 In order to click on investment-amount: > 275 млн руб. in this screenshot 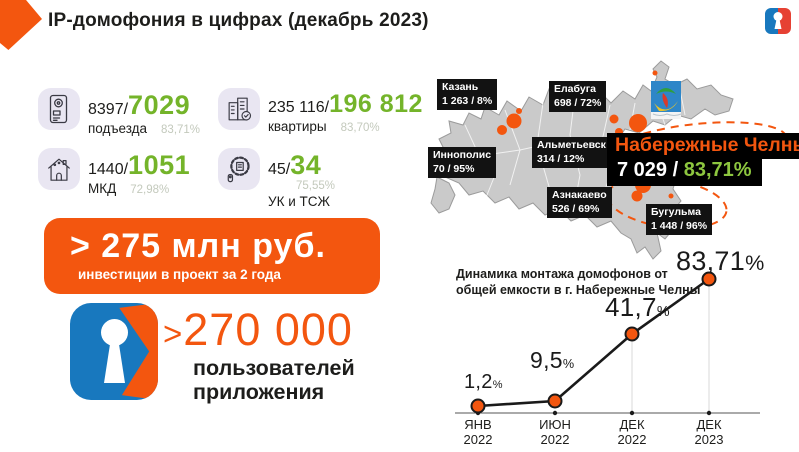, I will do `click(198, 246)`.